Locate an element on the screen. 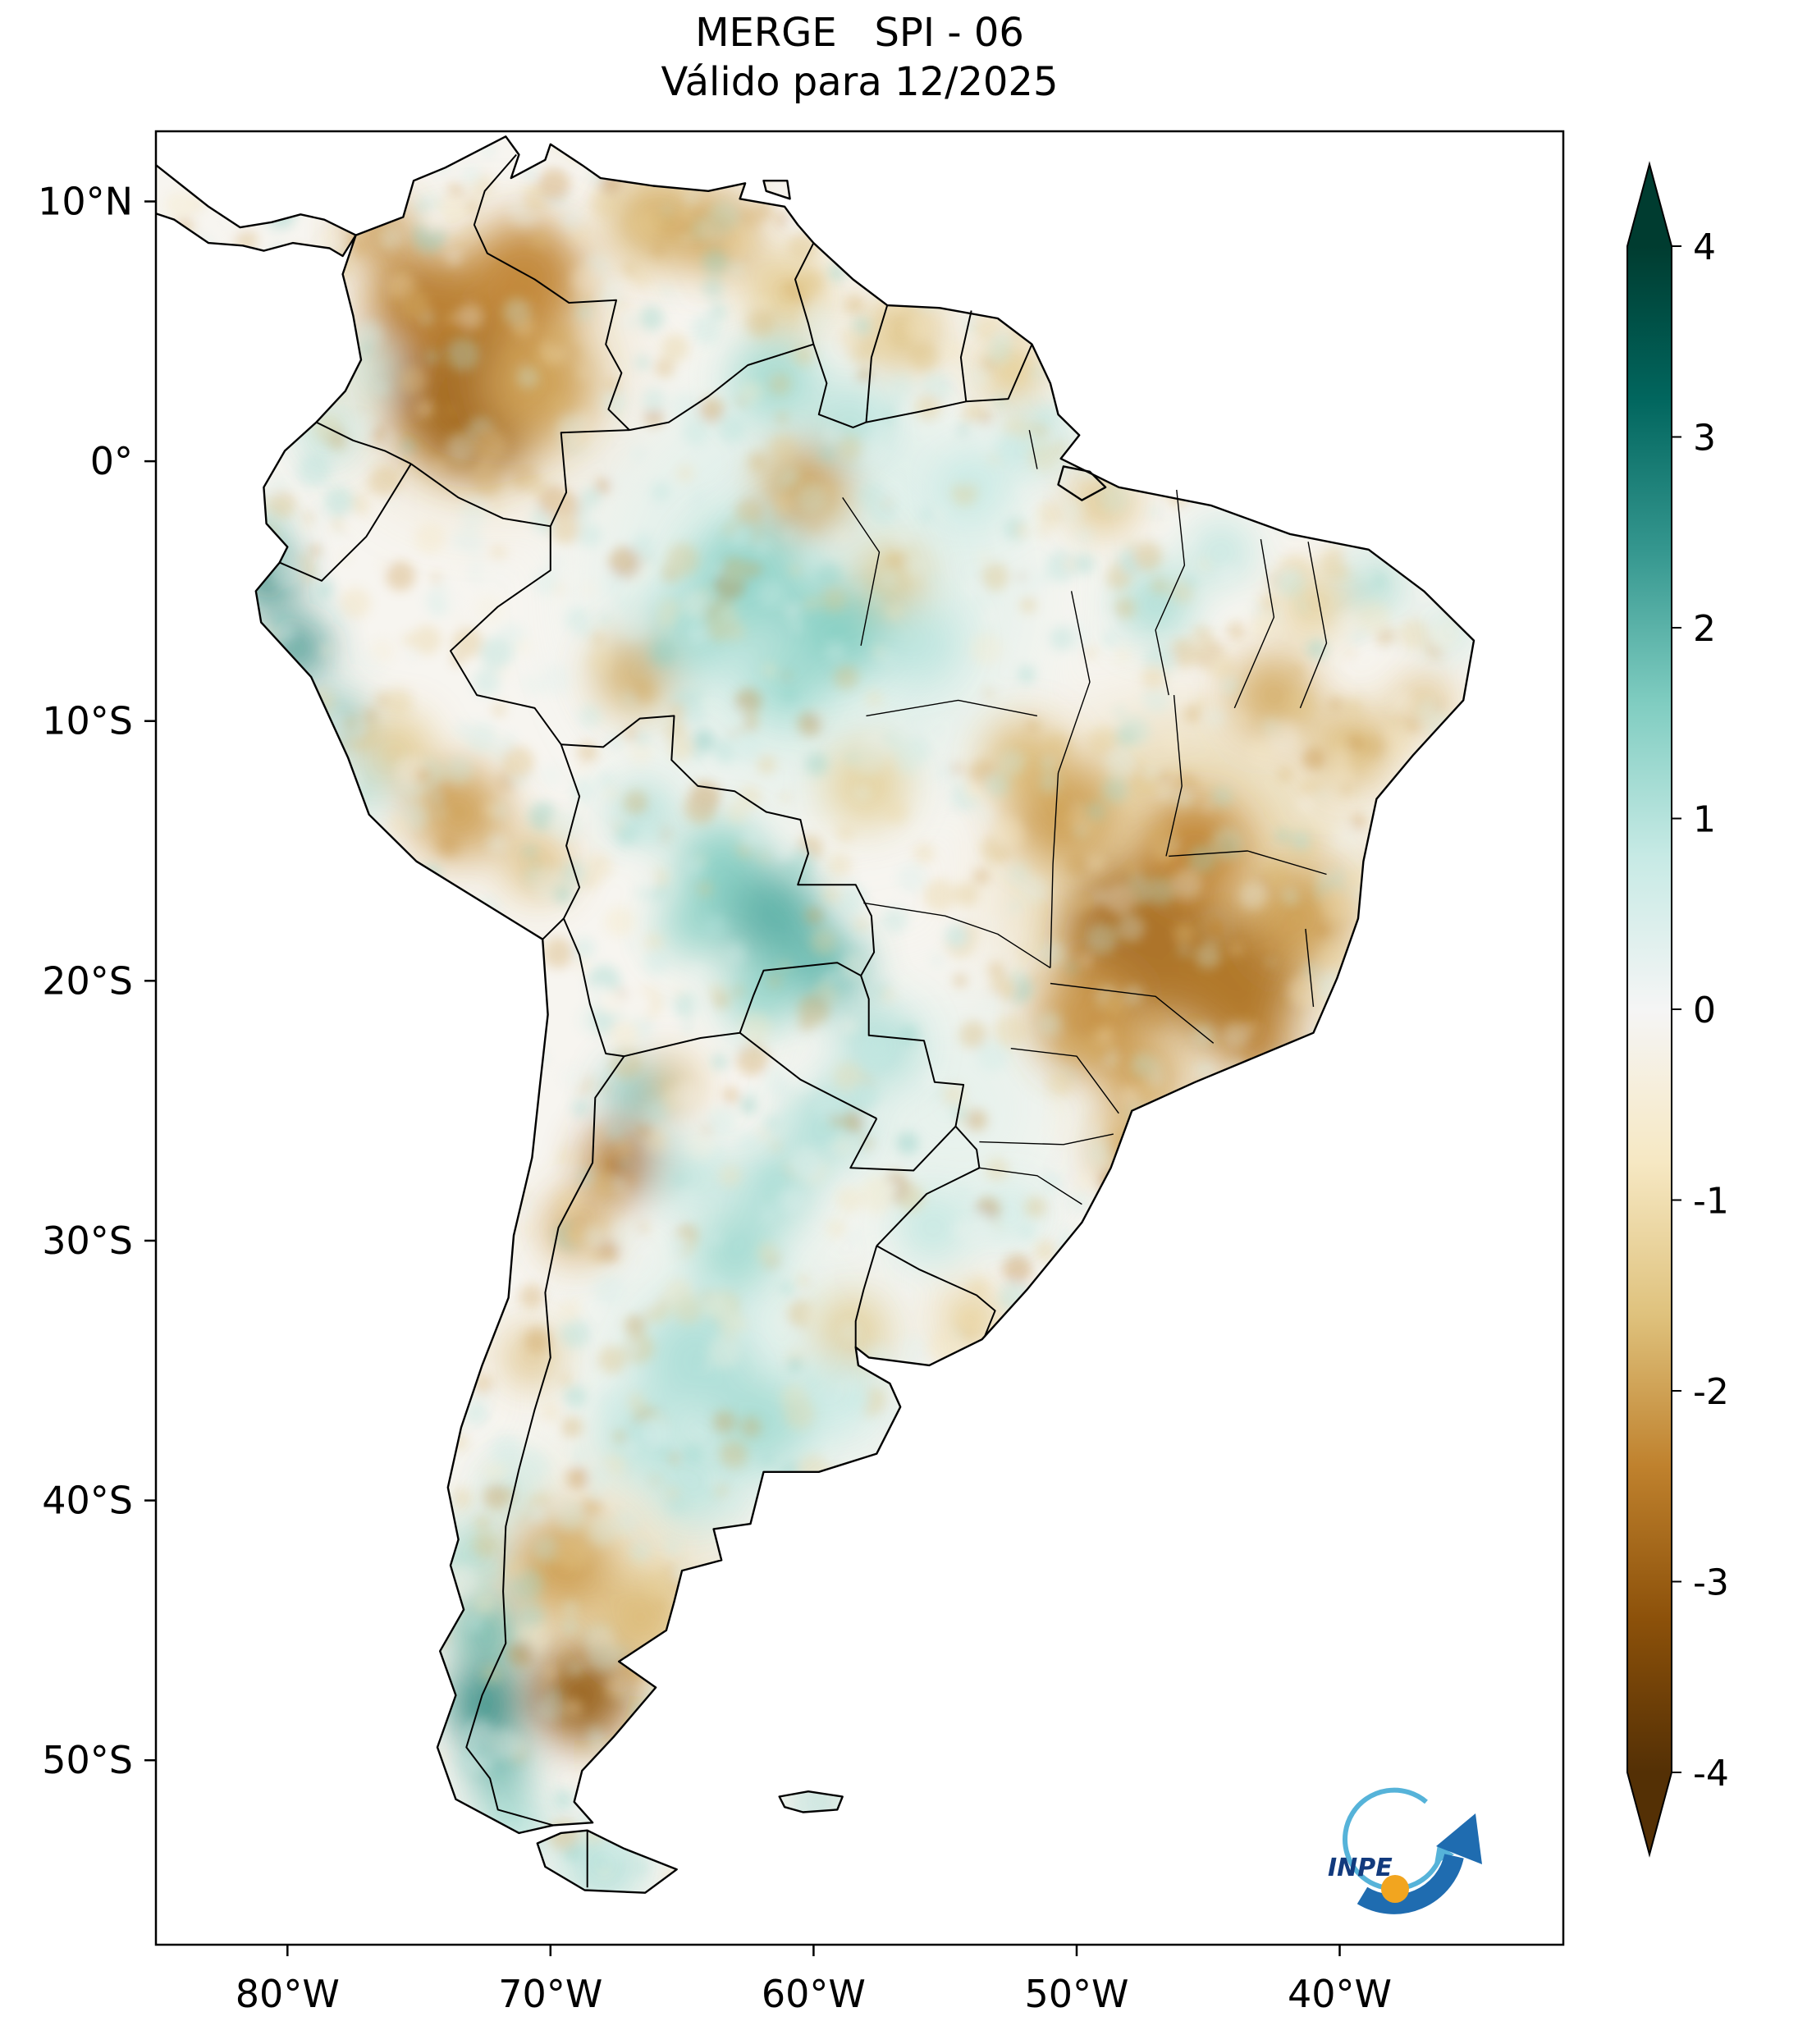  y-axis: 10°N 0° 10°S 20°S 30°S 40°S 50°S is located at coordinates (97, 981).